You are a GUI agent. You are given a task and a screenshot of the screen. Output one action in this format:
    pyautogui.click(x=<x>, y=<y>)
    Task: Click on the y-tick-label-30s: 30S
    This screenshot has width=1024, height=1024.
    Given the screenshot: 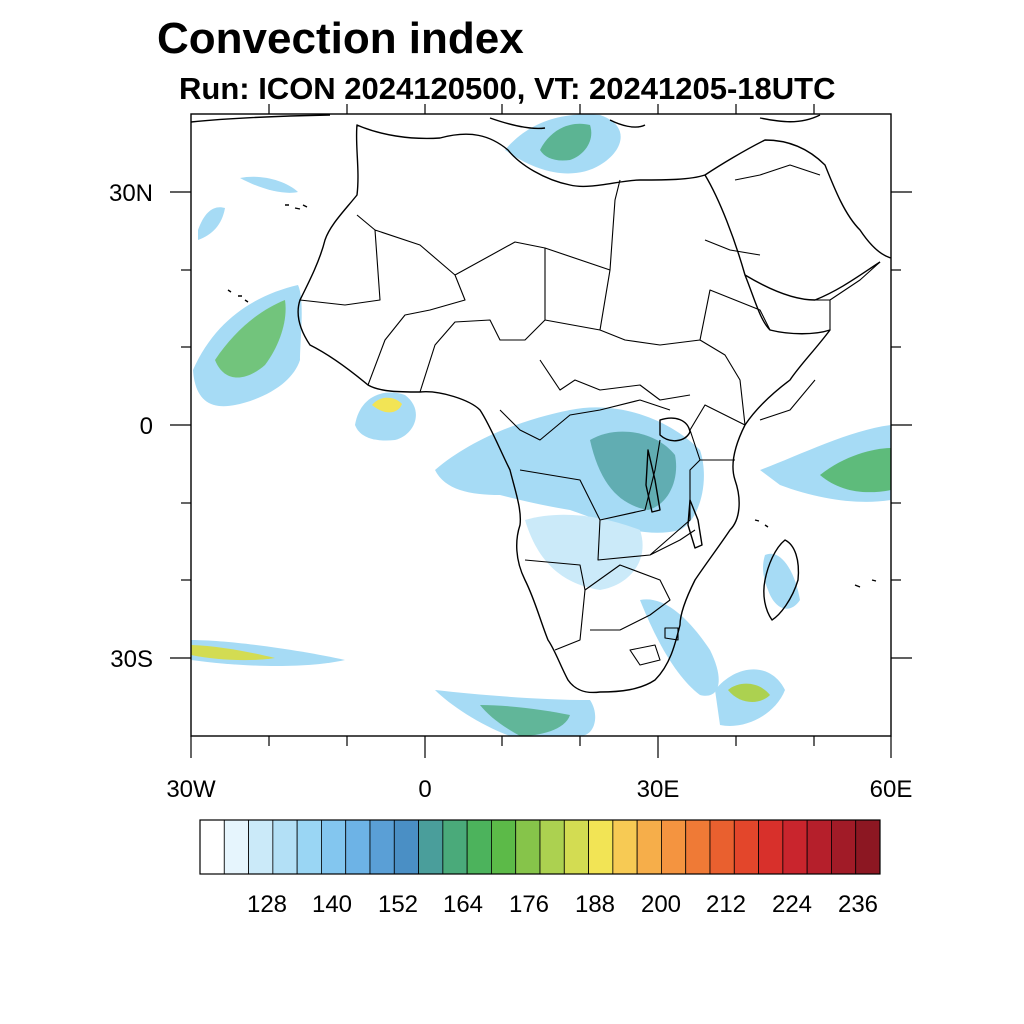 What is the action you would take?
    pyautogui.click(x=131, y=659)
    